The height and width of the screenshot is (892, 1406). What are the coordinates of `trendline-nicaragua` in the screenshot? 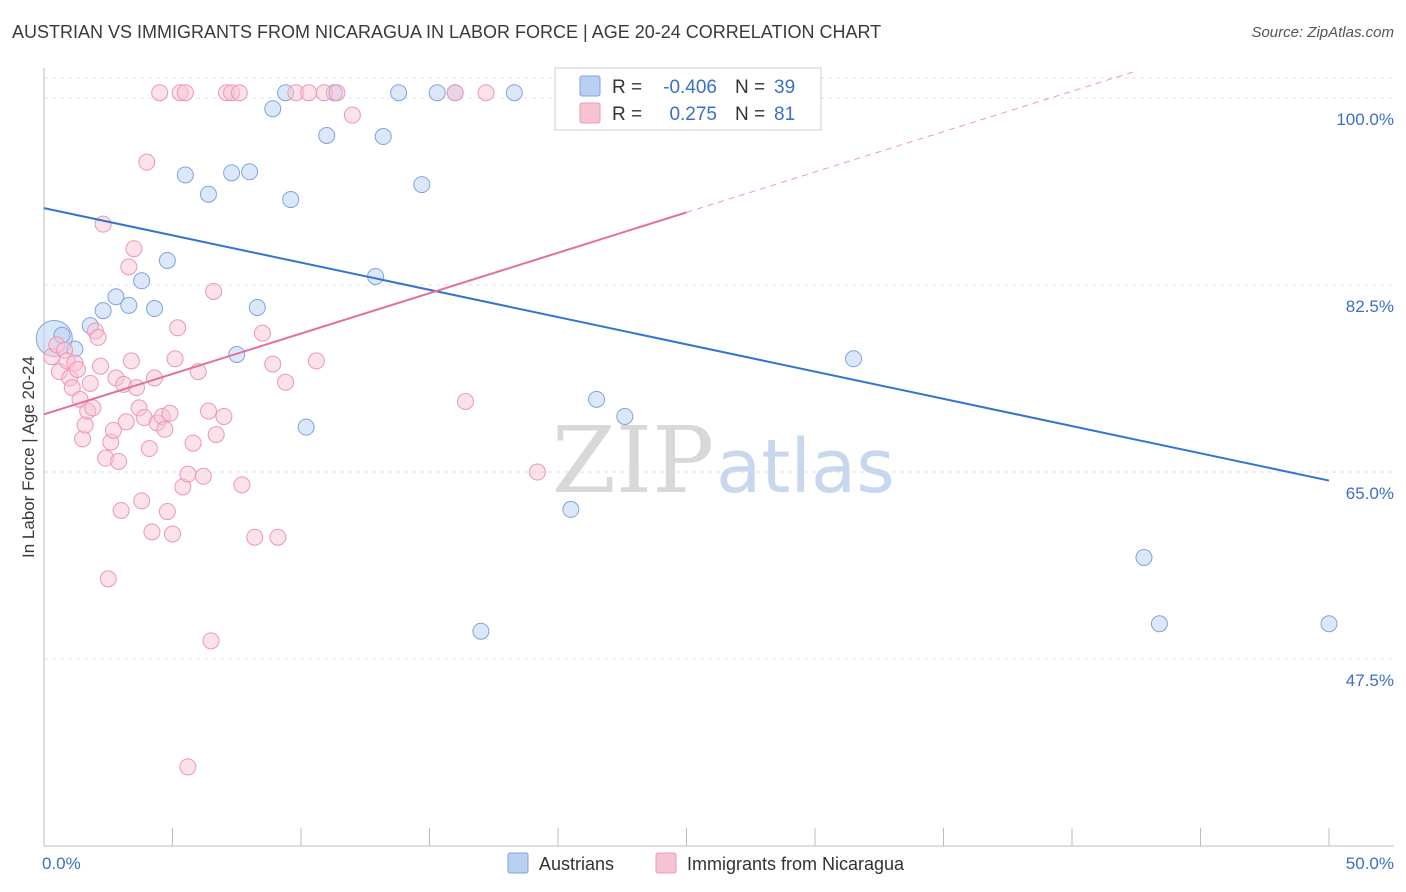 It's located at (365, 313).